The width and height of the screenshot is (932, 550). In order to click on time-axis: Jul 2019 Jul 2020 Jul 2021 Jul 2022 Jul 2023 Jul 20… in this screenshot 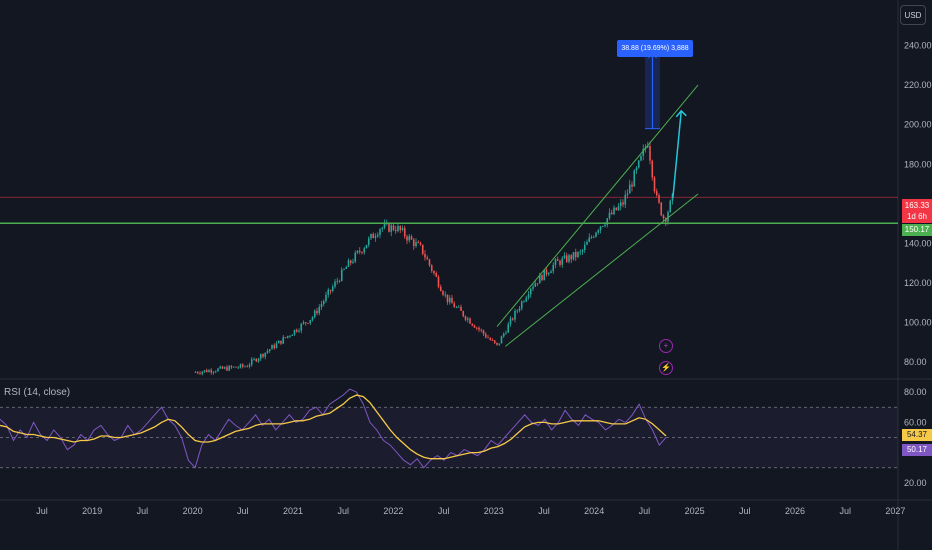, I will do `click(470, 511)`.